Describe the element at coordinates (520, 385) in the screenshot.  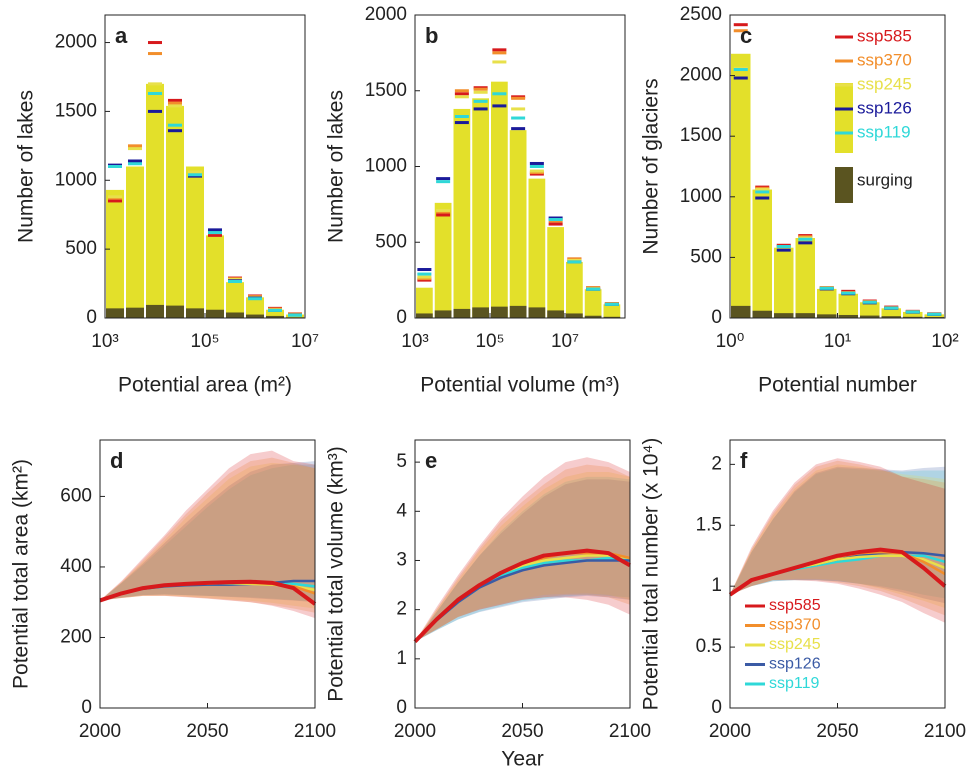
I see `x-axis-title: Potential volume (m³)` at that location.